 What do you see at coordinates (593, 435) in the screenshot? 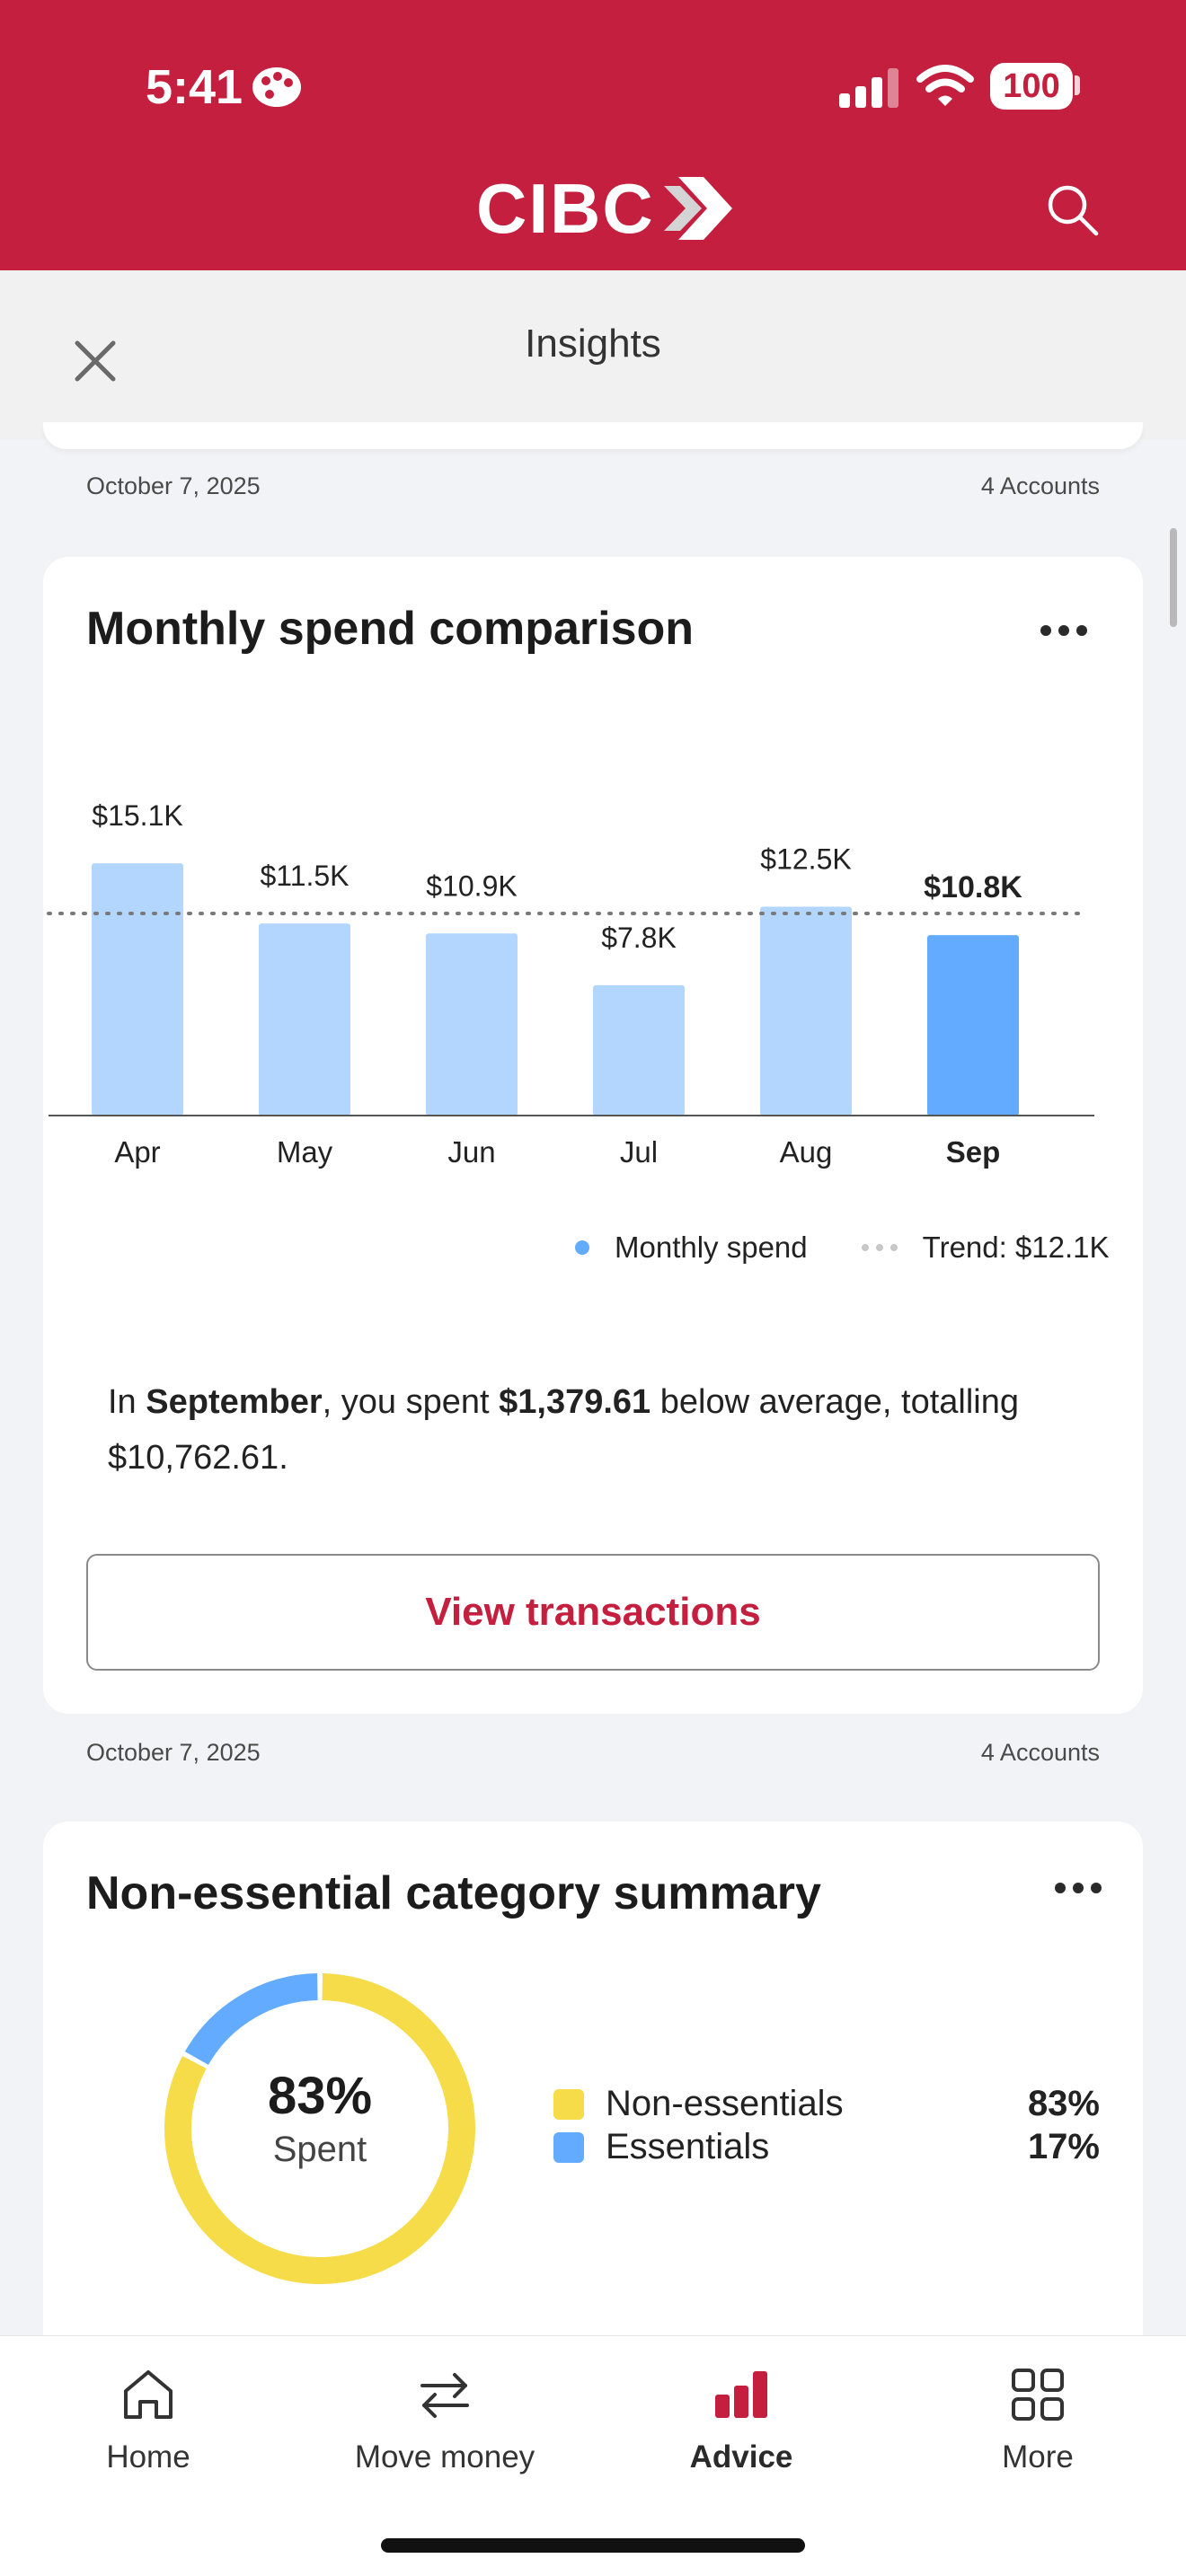
I see `previous-card-edge` at bounding box center [593, 435].